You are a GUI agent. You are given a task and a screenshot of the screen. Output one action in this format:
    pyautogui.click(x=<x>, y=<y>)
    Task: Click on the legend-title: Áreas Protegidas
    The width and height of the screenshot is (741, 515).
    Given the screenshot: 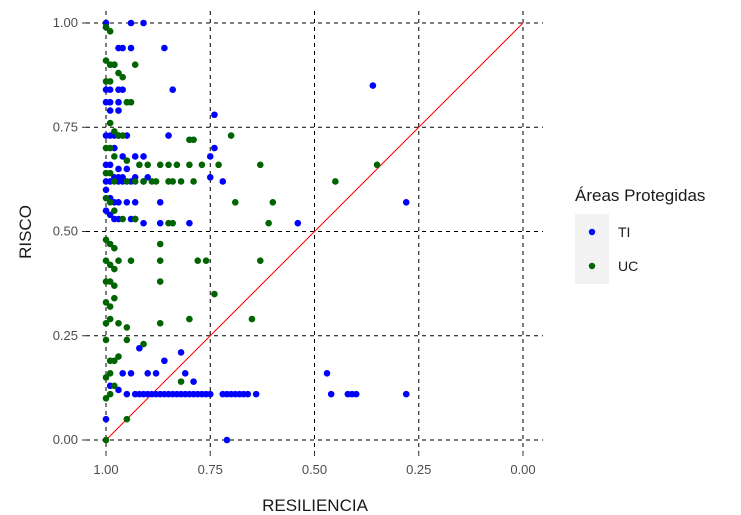 What is the action you would take?
    pyautogui.click(x=640, y=195)
    